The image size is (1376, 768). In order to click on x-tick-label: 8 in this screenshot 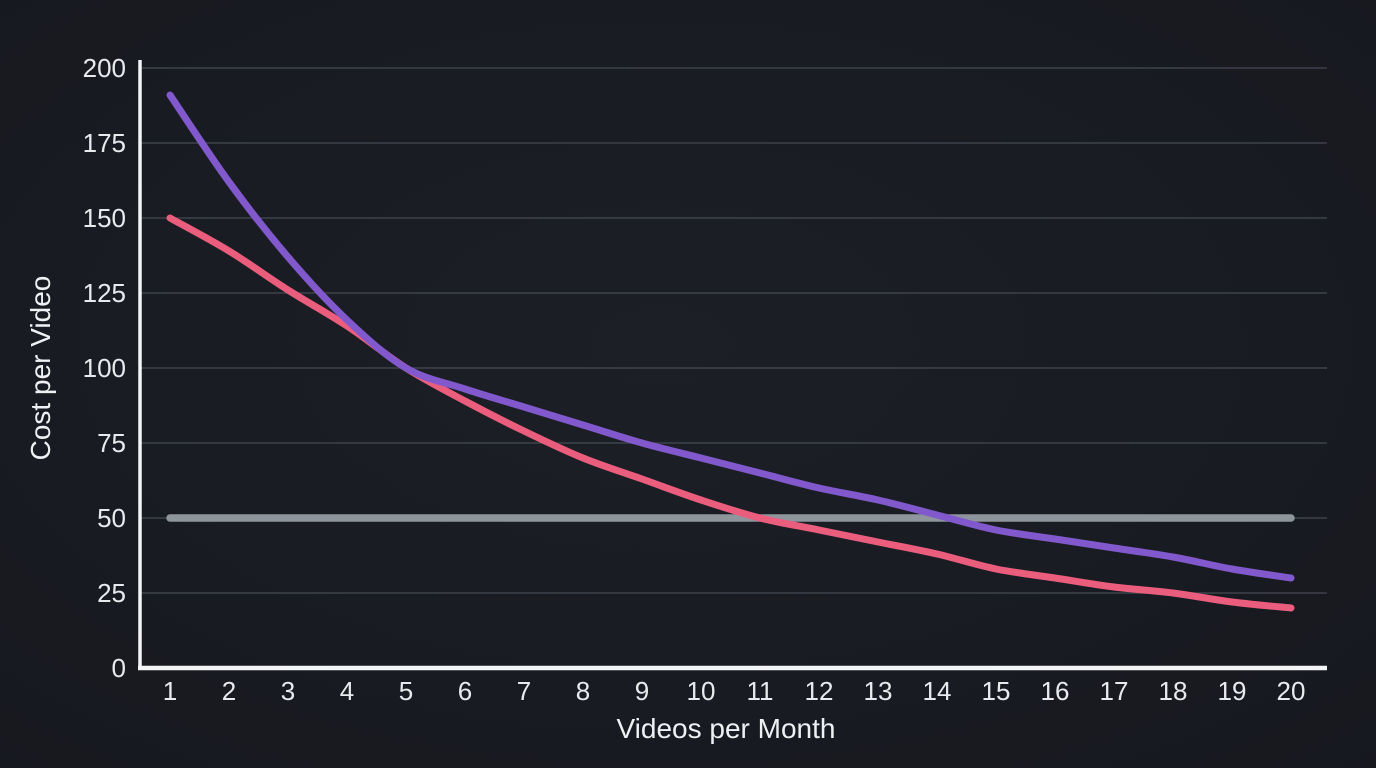, I will do `click(583, 691)`.